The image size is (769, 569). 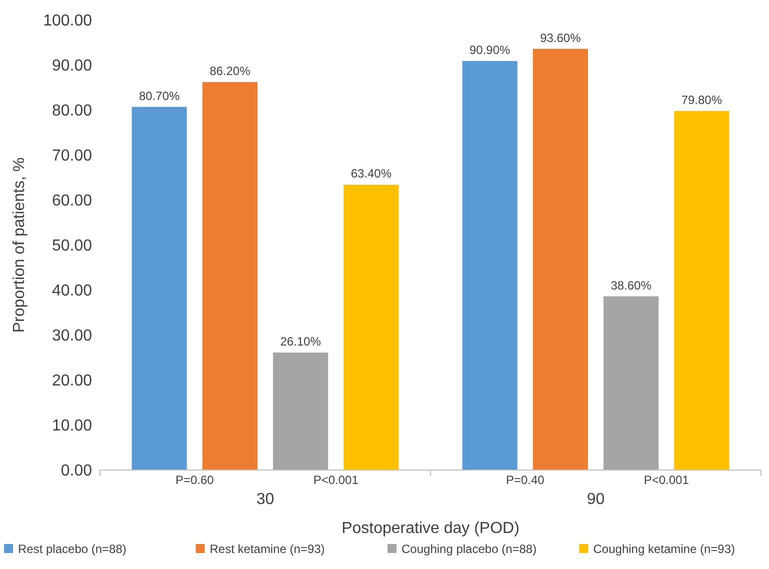 What do you see at coordinates (72, 111) in the screenshot?
I see `y-tick-label: 80.00` at bounding box center [72, 111].